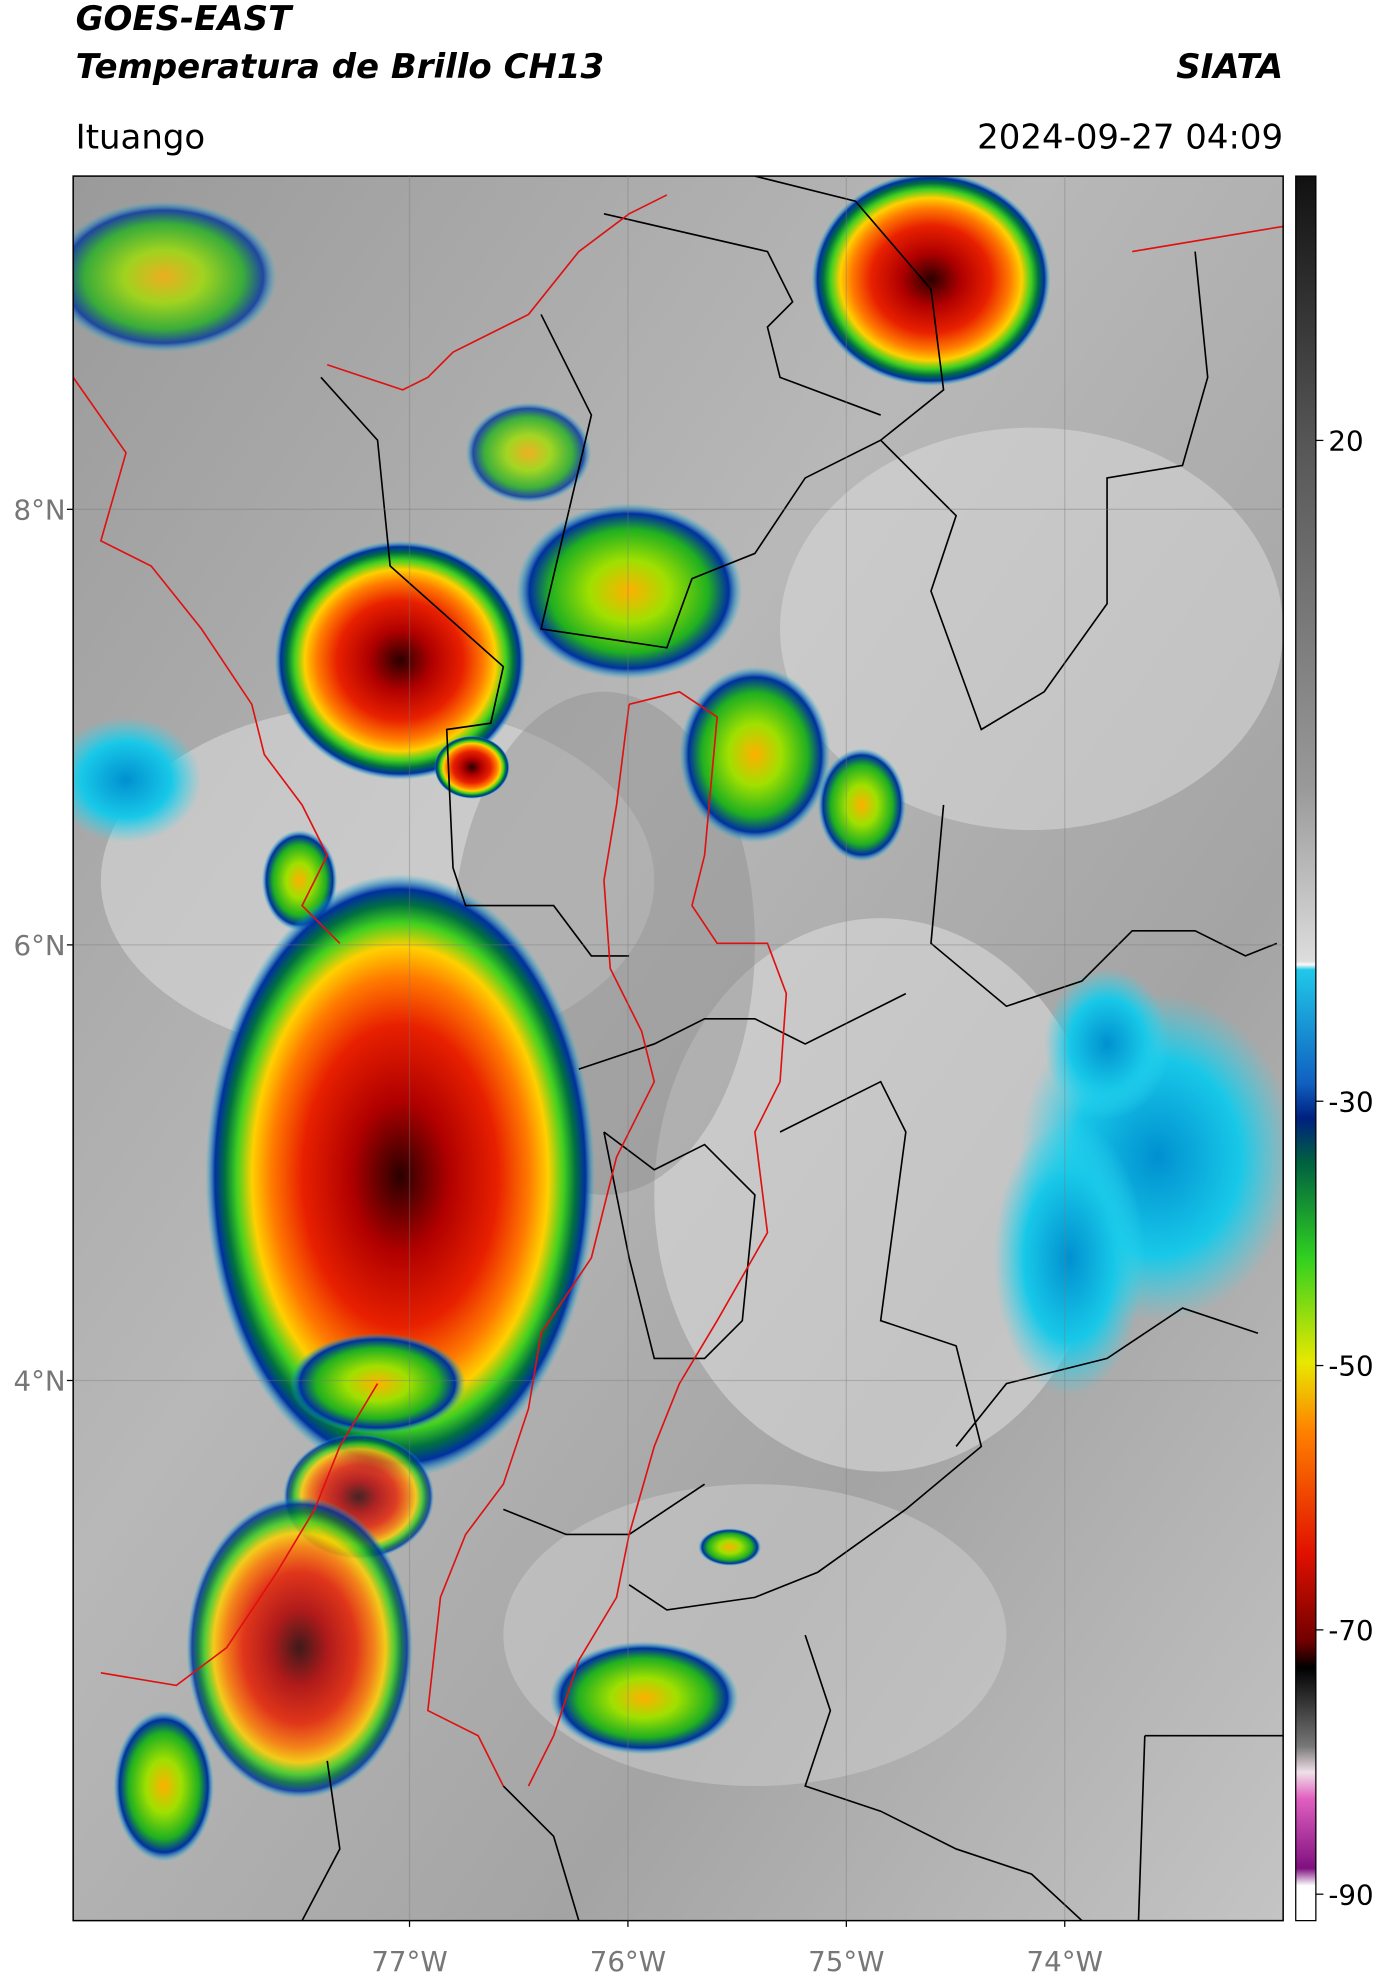  What do you see at coordinates (1306, 1048) in the screenshot?
I see `colorbar` at bounding box center [1306, 1048].